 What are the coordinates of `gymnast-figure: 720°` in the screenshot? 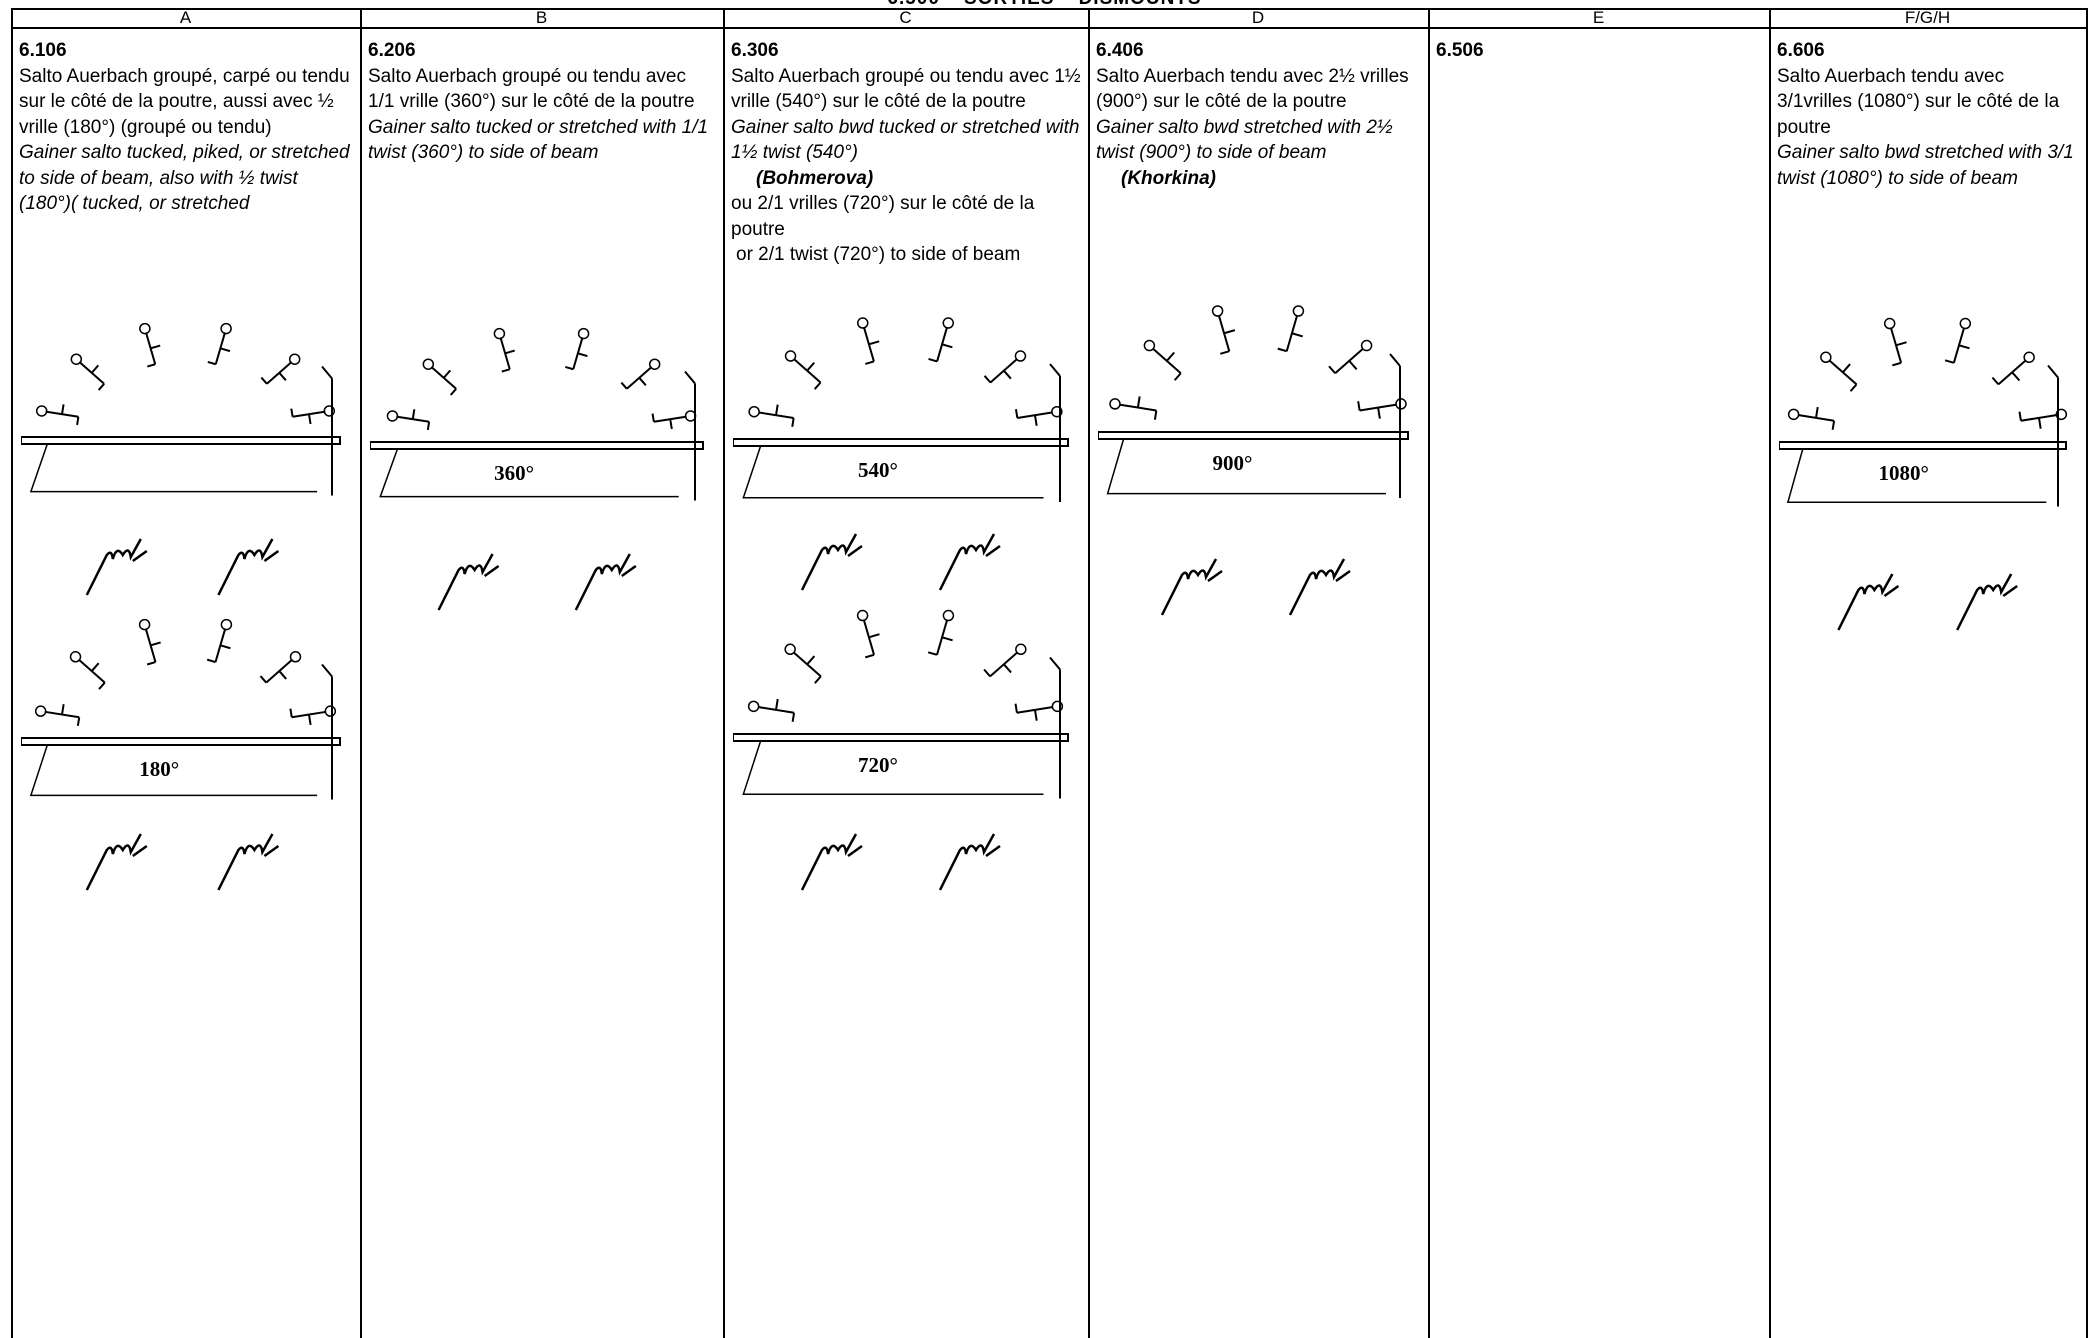 It's located at (901, 704).